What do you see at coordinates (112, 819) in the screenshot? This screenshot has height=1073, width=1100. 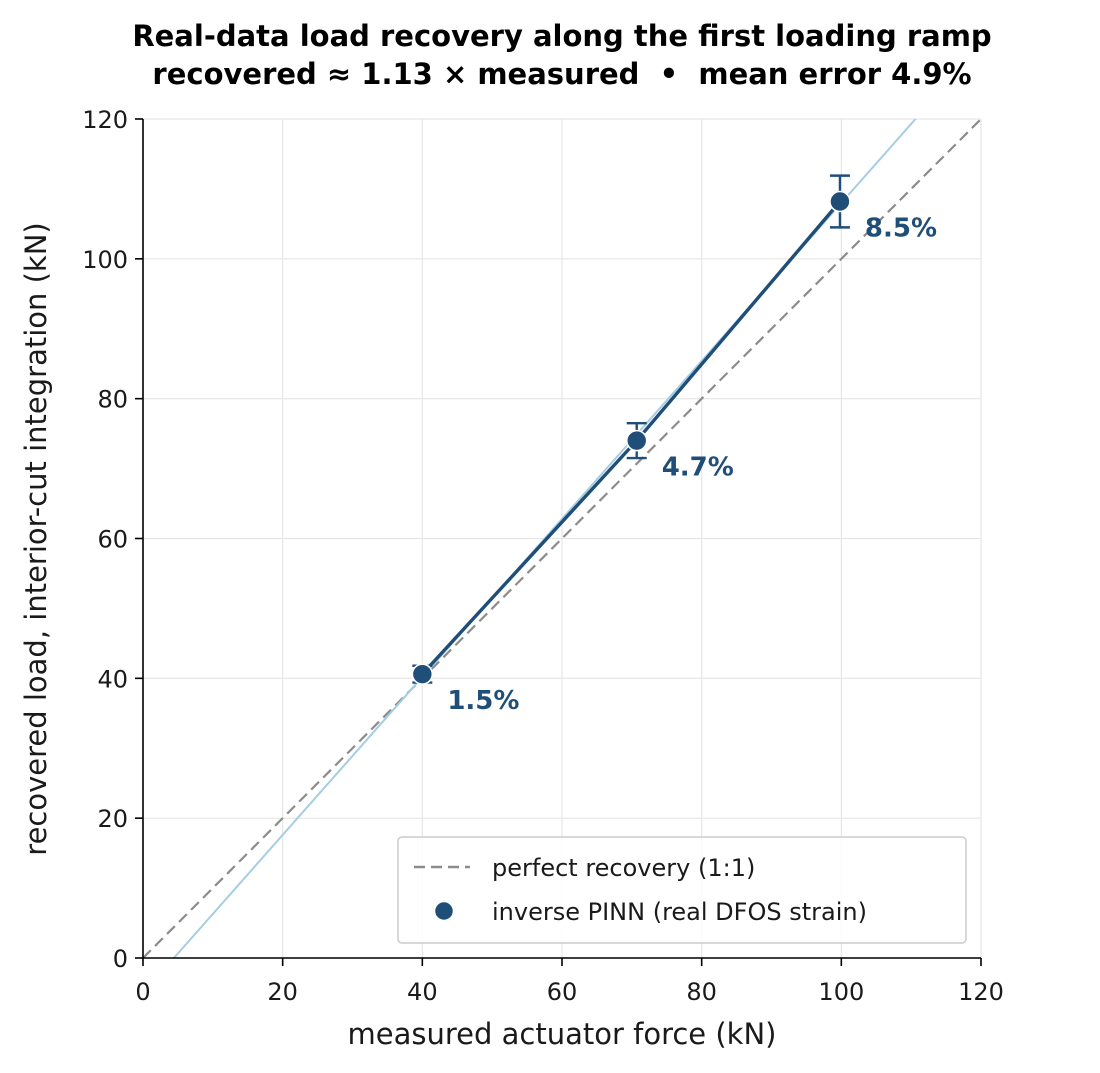 I see `y-tick-label: 20` at bounding box center [112, 819].